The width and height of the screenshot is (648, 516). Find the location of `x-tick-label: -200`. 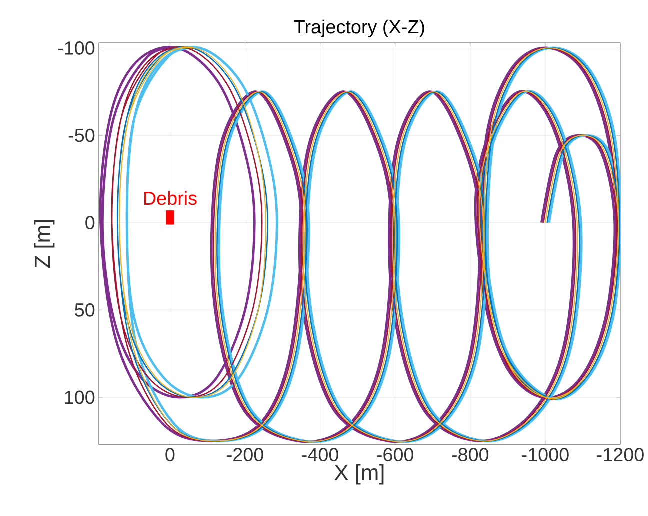

x-tick-label: -200 is located at coordinates (245, 455).